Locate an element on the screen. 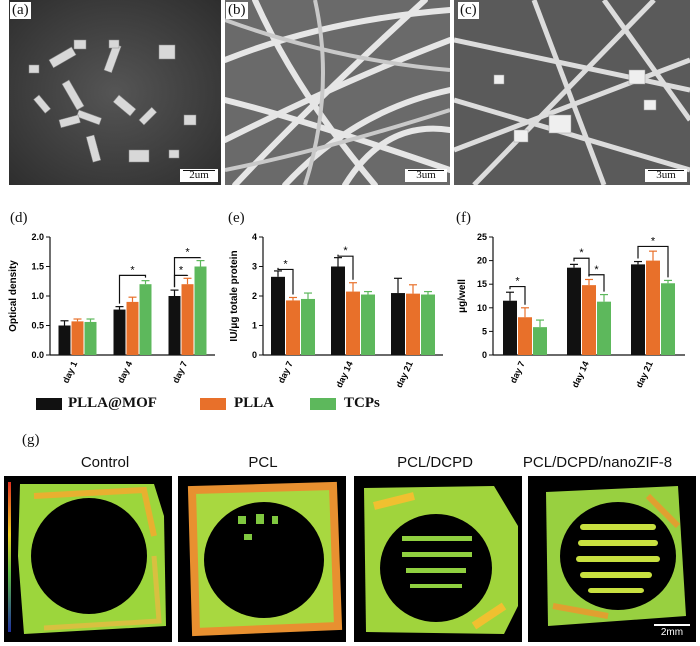 The image size is (700, 646). scale-bar-b: 3um is located at coordinates (426, 175).